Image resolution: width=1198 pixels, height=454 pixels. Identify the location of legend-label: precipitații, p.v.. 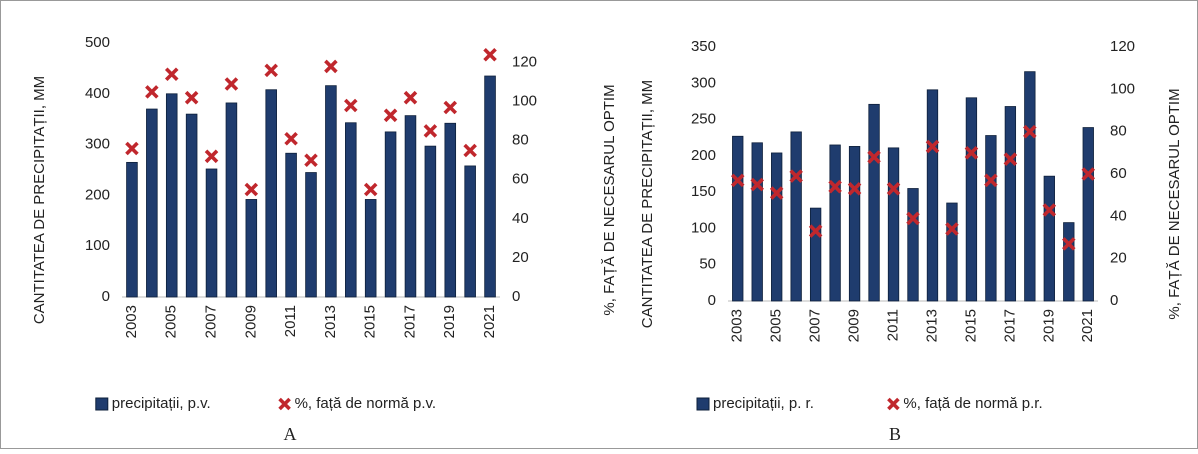
(161, 403).